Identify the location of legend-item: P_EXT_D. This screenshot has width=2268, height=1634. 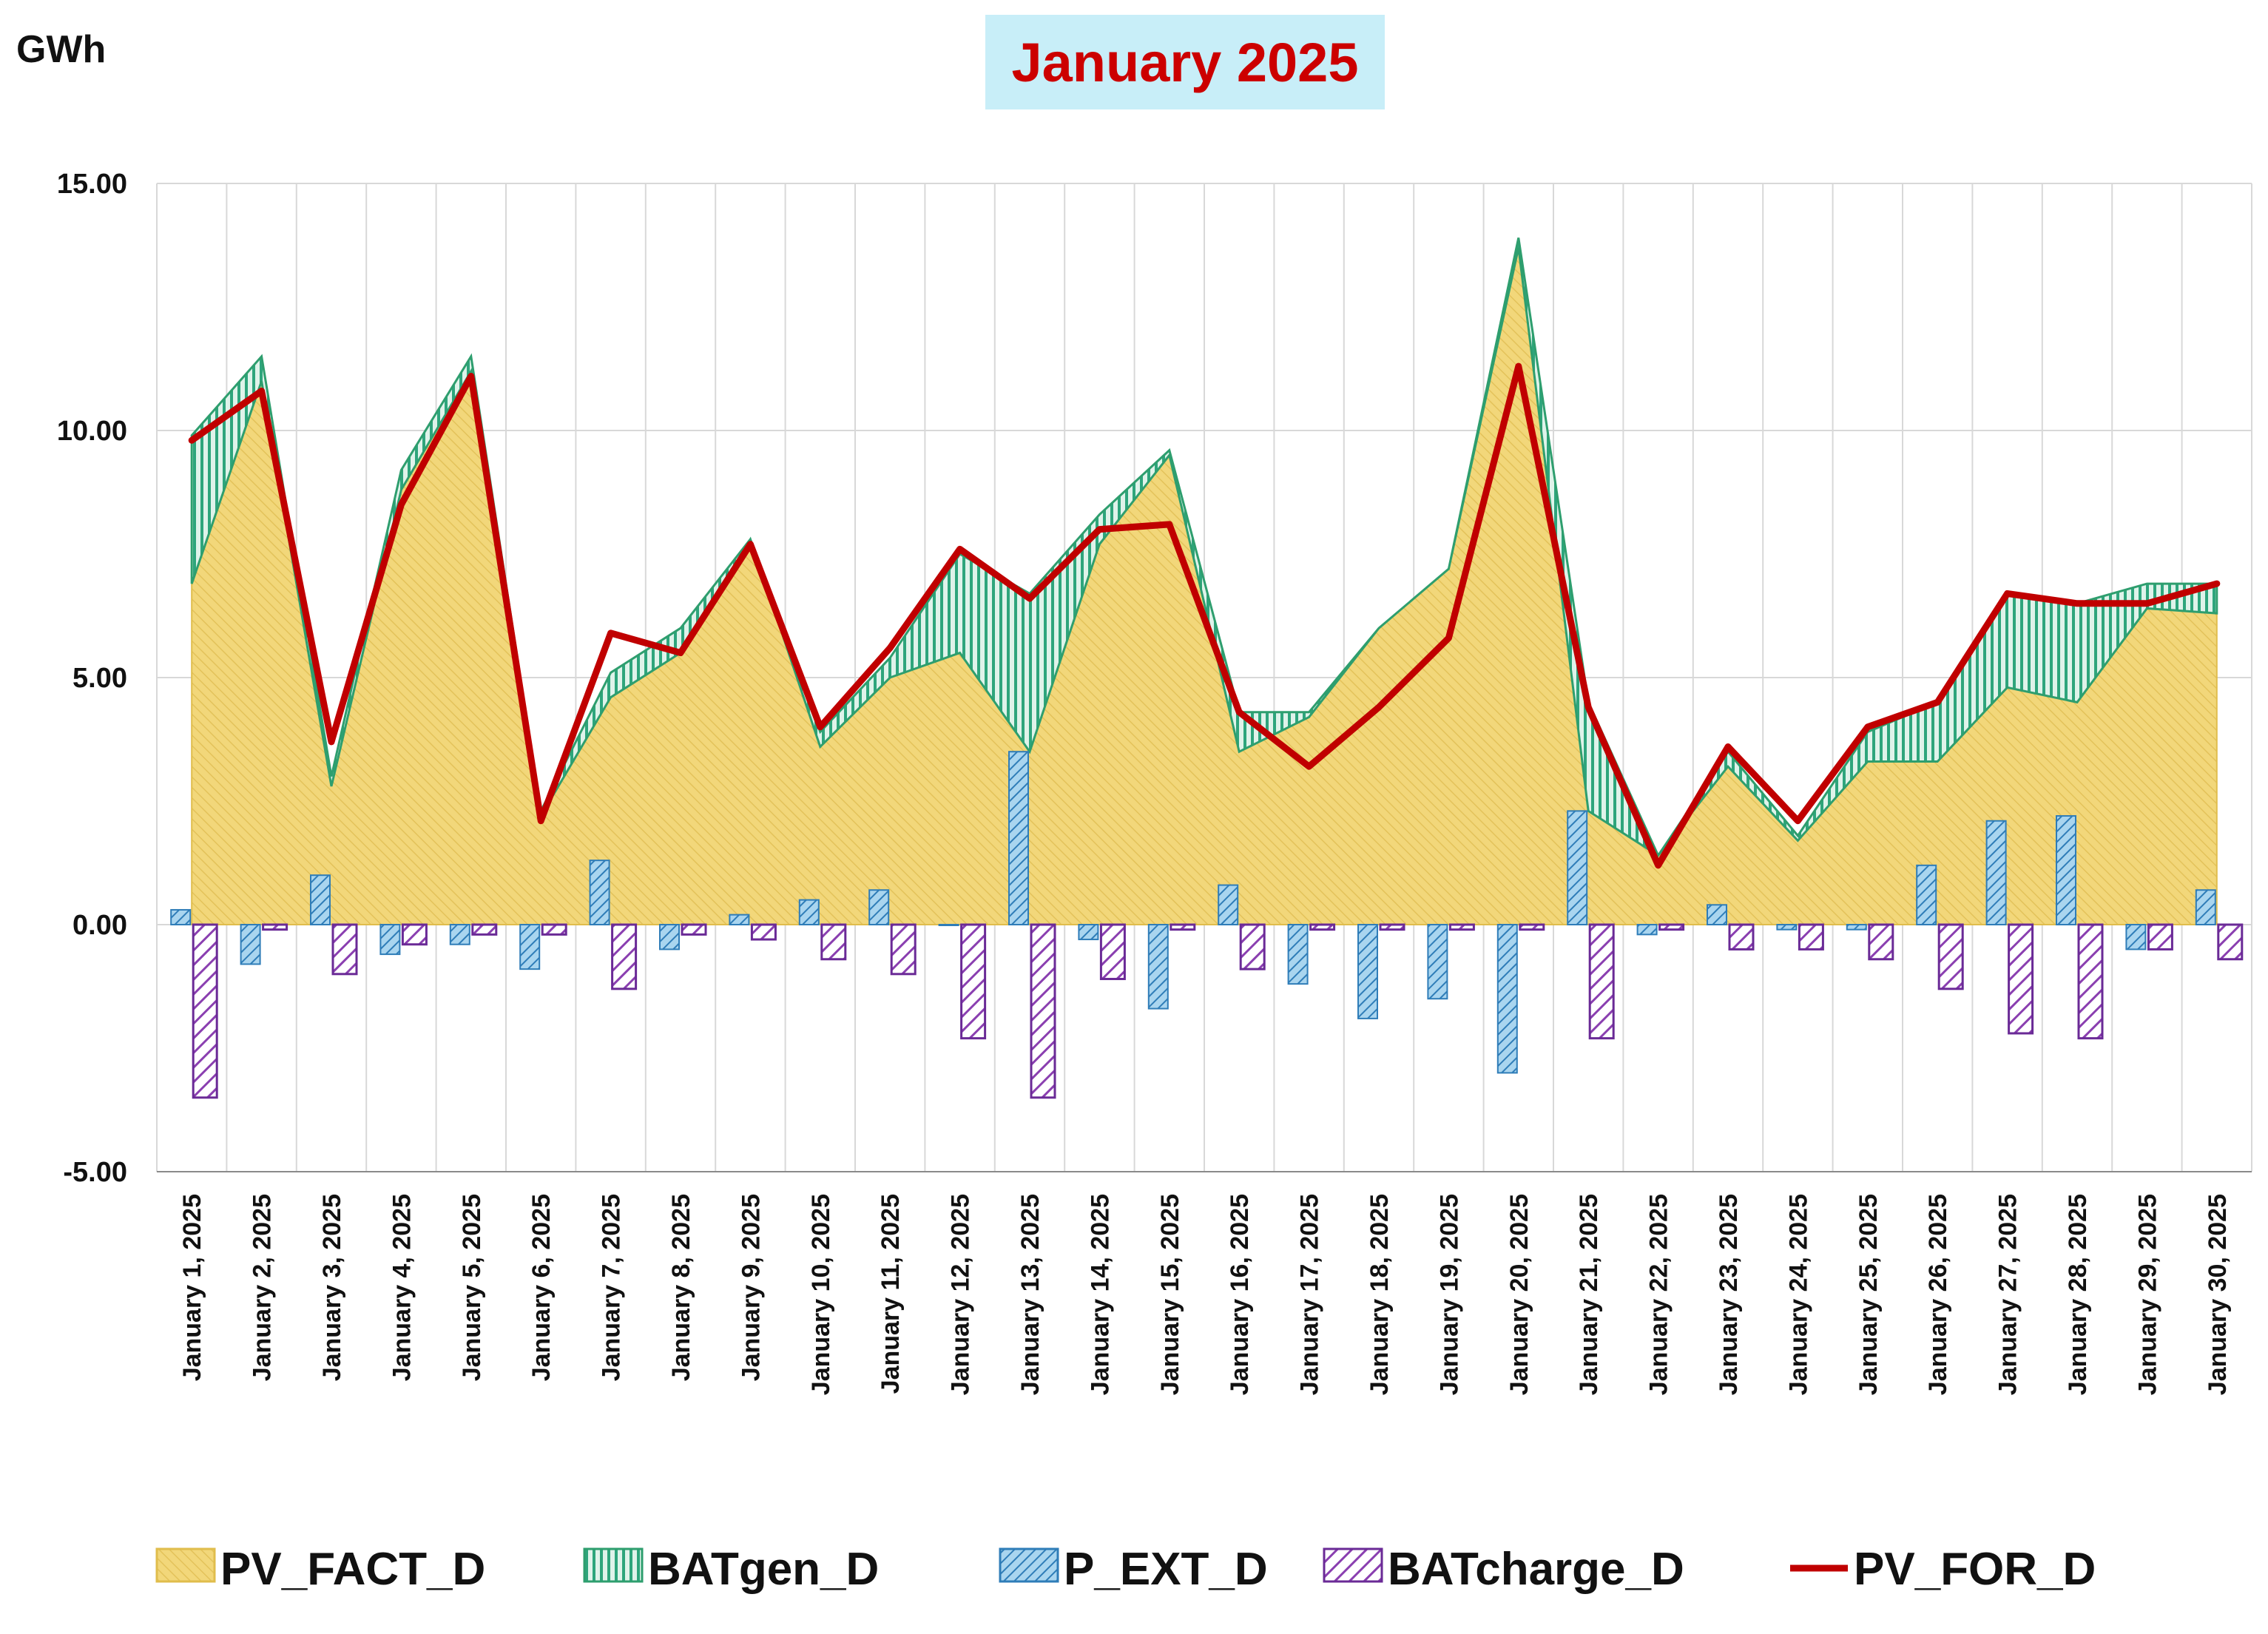
(1133, 1570).